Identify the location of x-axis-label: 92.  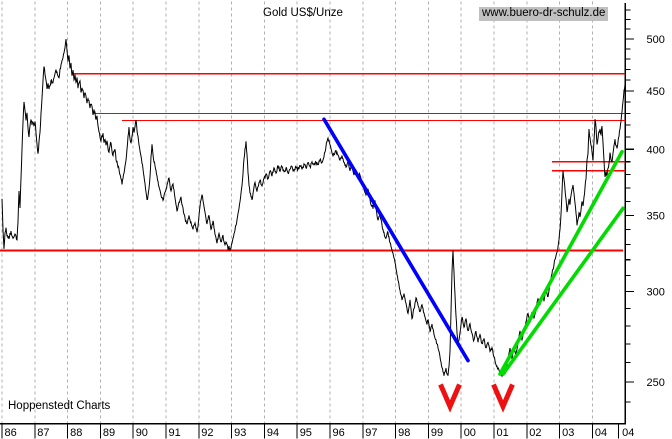
(207, 433).